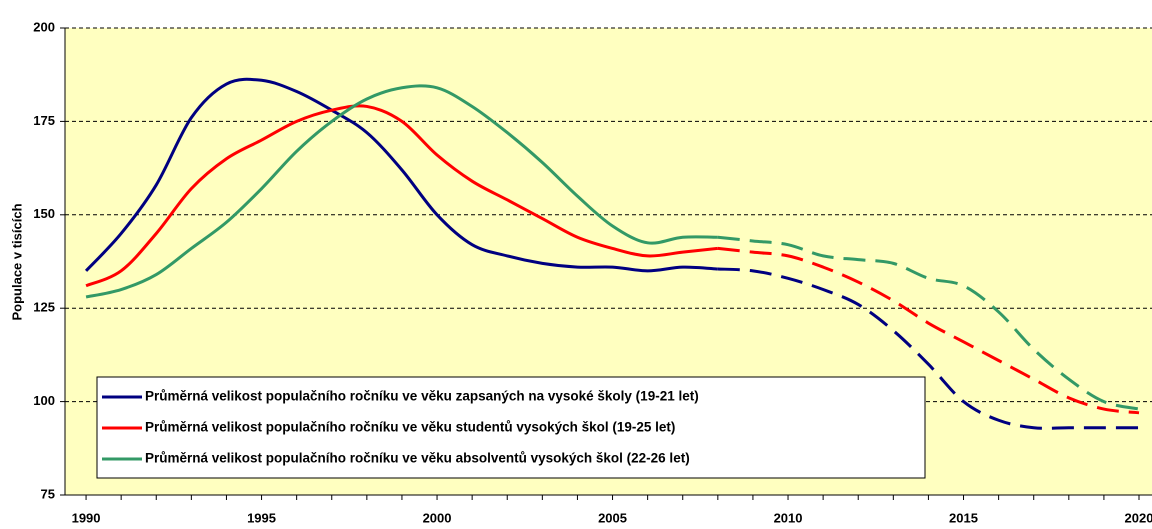 The image size is (1152, 529). Describe the element at coordinates (44, 120) in the screenshot. I see `y-tick-label: 175` at that location.